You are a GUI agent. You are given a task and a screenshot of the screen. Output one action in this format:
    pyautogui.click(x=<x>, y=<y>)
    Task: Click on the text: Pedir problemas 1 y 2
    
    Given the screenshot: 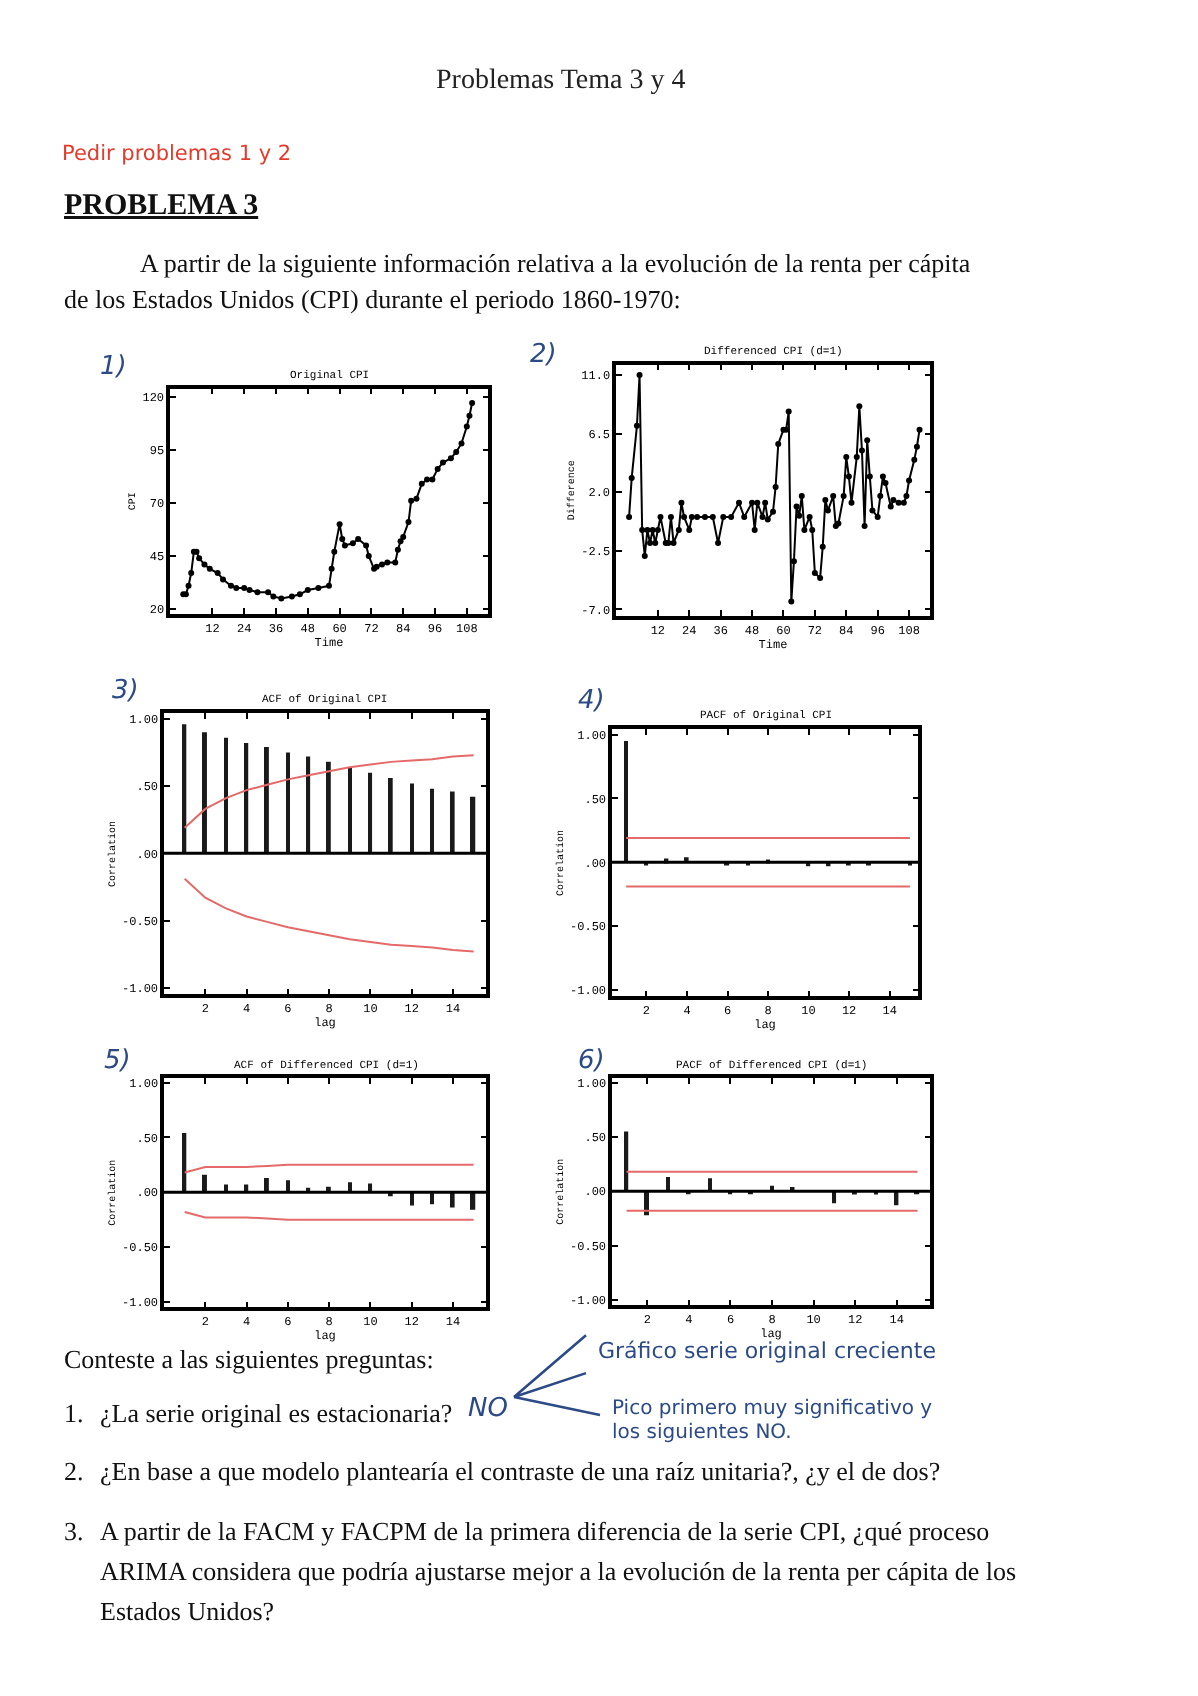 What is the action you would take?
    pyautogui.click(x=177, y=154)
    